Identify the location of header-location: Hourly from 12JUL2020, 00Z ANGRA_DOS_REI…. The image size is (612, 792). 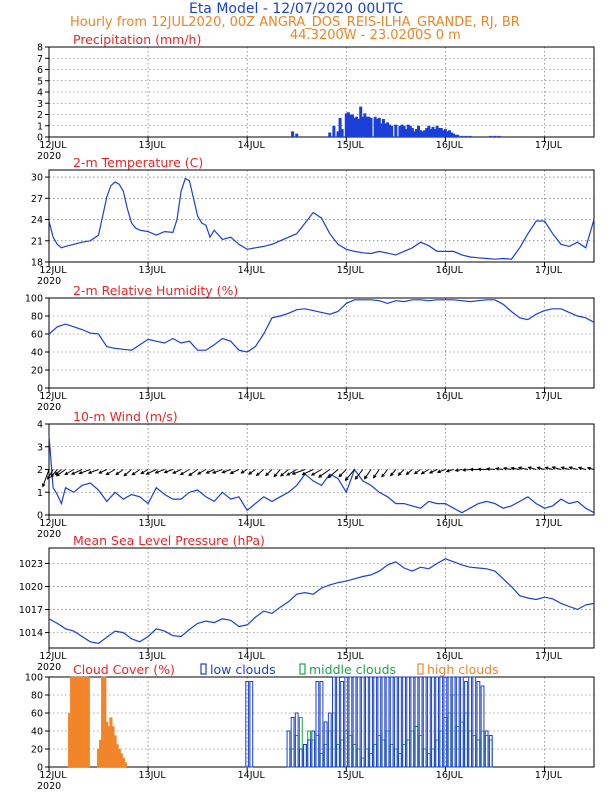
(295, 22).